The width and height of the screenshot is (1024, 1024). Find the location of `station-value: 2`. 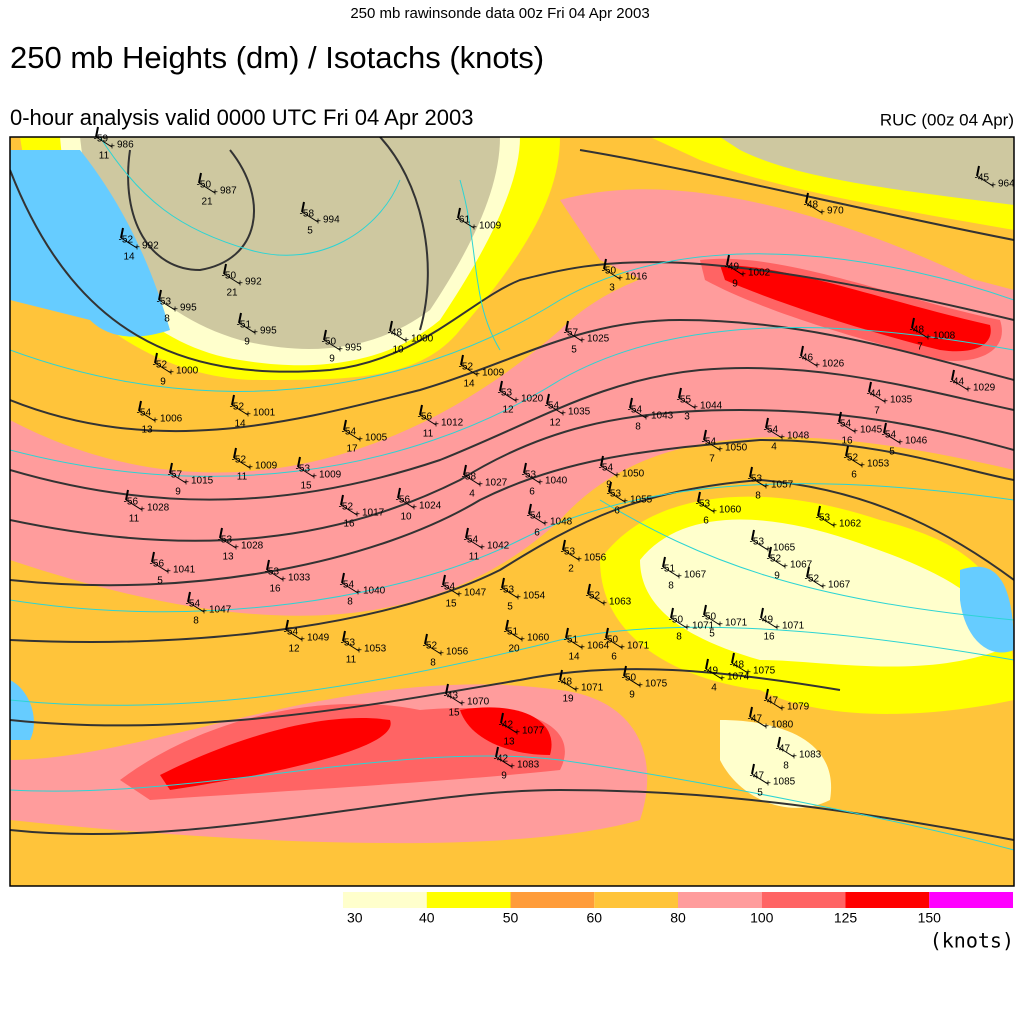

station-value: 2 is located at coordinates (571, 569).